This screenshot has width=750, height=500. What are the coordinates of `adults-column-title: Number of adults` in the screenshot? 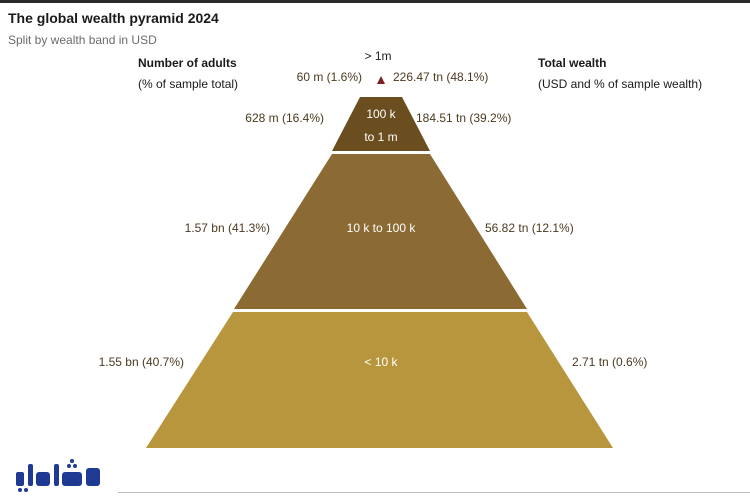 It's located at (187, 63).